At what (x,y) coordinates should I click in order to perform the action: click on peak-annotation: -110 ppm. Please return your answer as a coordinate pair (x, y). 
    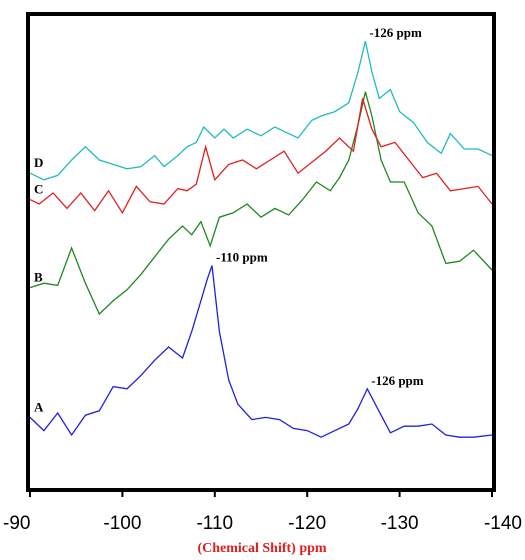
    Looking at the image, I should click on (242, 257).